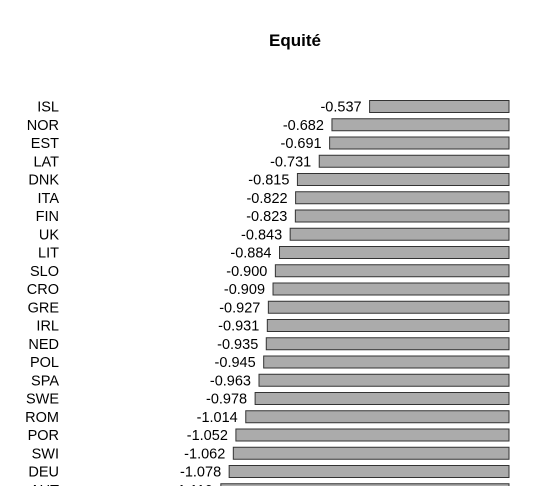  What do you see at coordinates (43, 436) in the screenshot?
I see `country-label-por: POR` at bounding box center [43, 436].